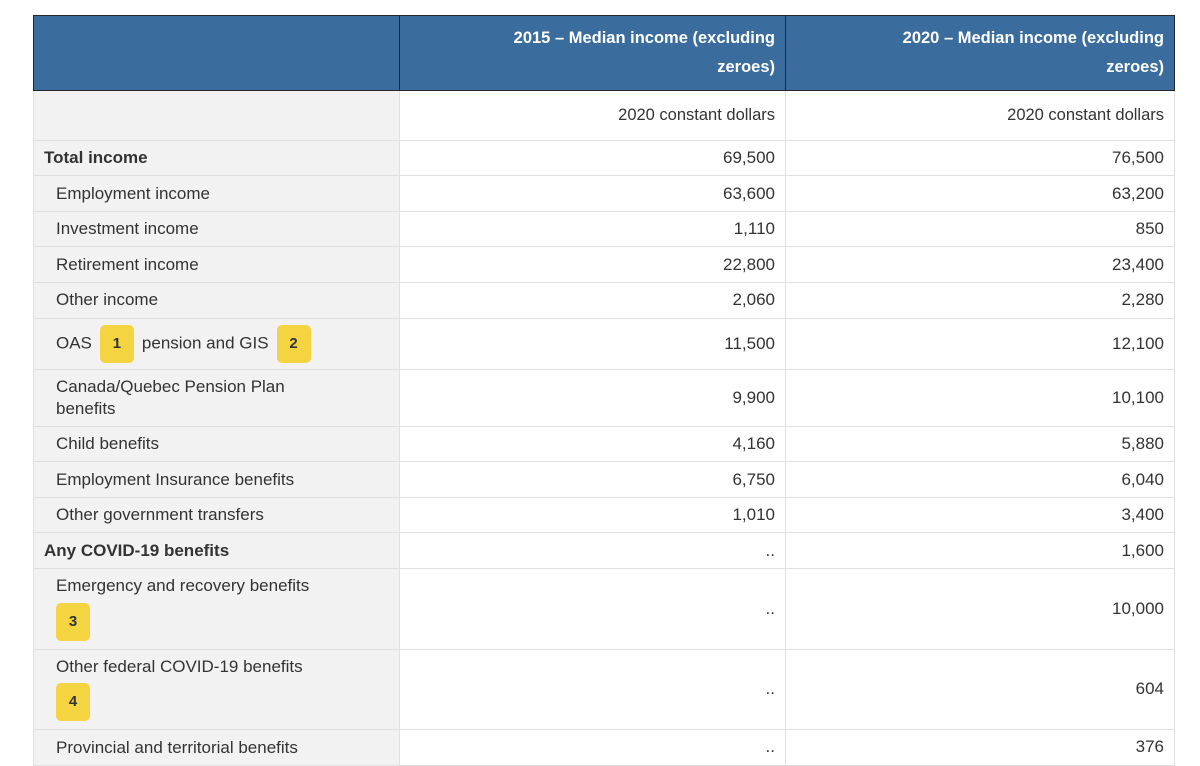 The width and height of the screenshot is (1200, 766). I want to click on row-label-cell: Canada/Quebec Pension Plan benefits, so click(216, 397).